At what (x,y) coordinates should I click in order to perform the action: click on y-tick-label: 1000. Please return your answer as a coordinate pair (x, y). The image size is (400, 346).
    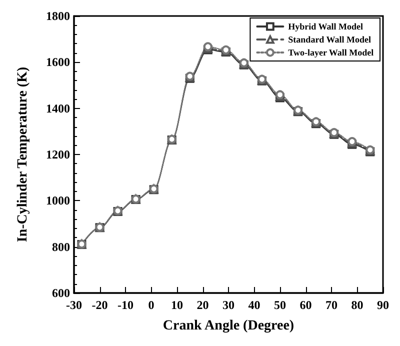
    Looking at the image, I should click on (58, 201).